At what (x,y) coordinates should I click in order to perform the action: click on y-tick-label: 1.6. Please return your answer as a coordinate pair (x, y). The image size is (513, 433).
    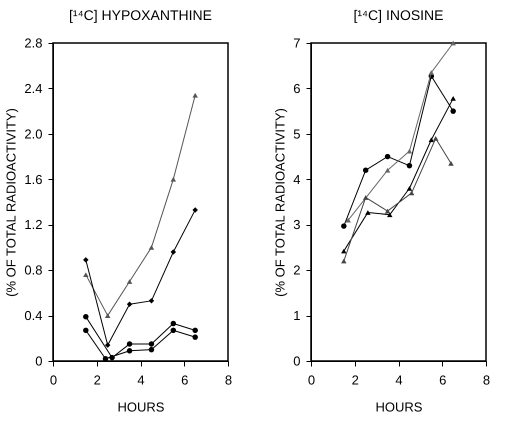
    Looking at the image, I should click on (33, 179).